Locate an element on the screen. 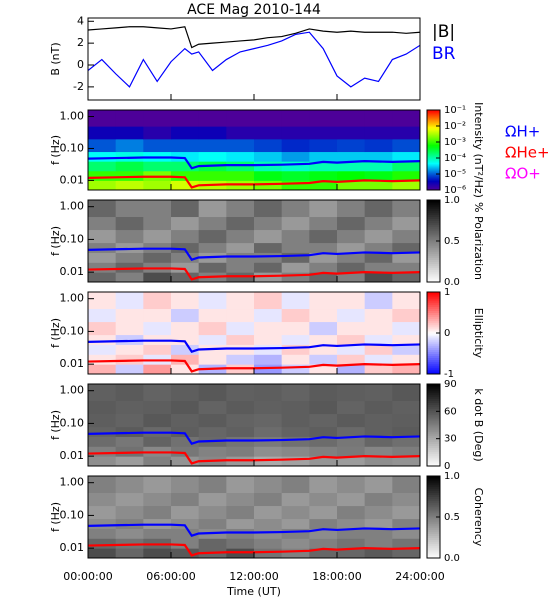 The height and width of the screenshot is (600, 550). colorbar-frame is located at coordinates (433, 150).